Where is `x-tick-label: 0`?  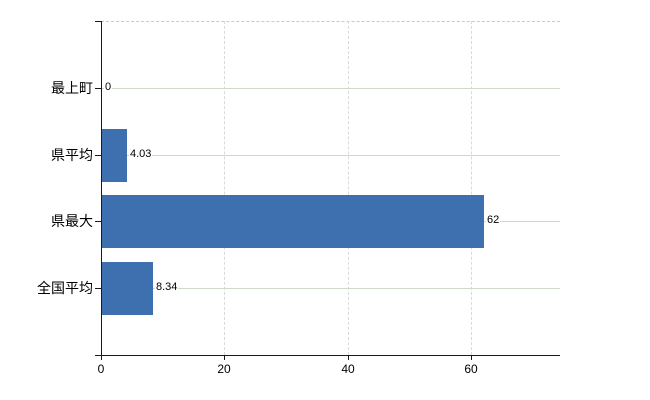 x-tick-label: 0 is located at coordinates (101, 369).